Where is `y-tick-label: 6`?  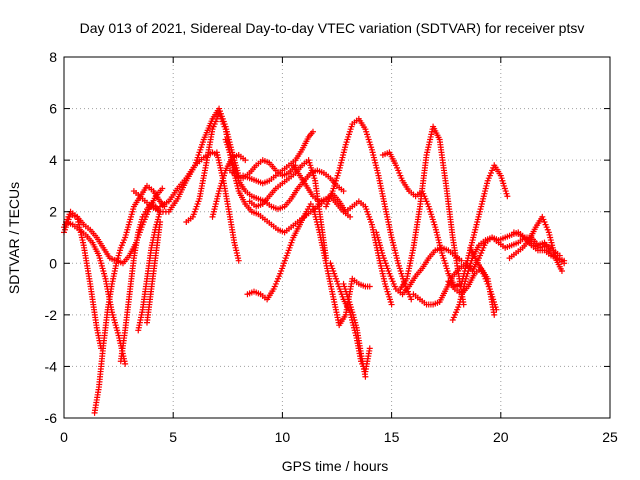
y-tick-label: 6 is located at coordinates (53, 109).